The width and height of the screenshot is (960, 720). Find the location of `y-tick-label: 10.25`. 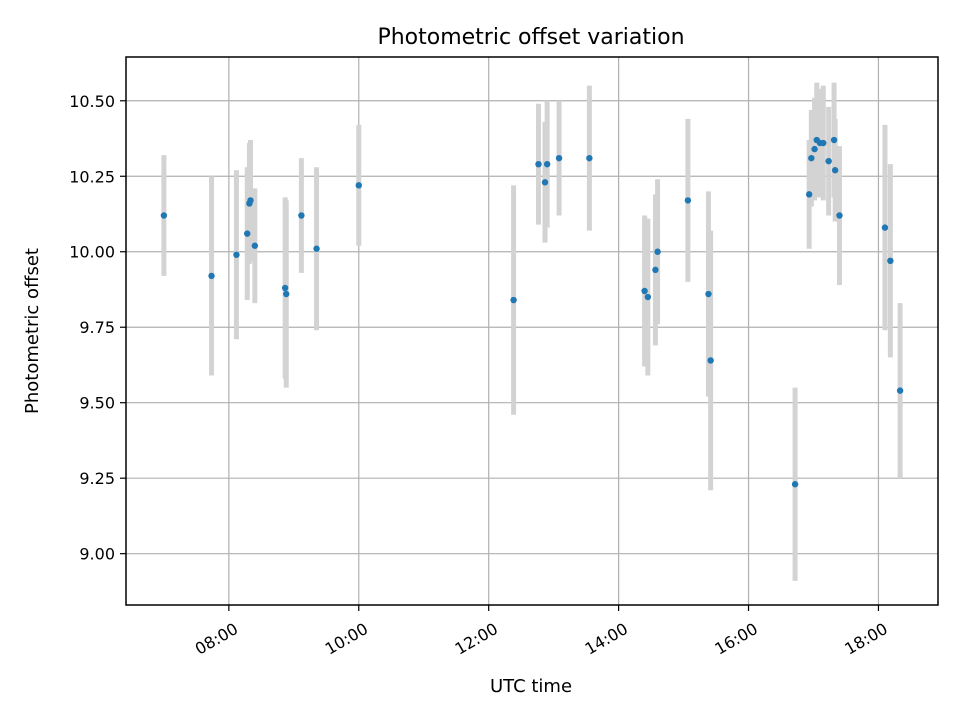

y-tick-label: 10.25 is located at coordinates (92, 176).